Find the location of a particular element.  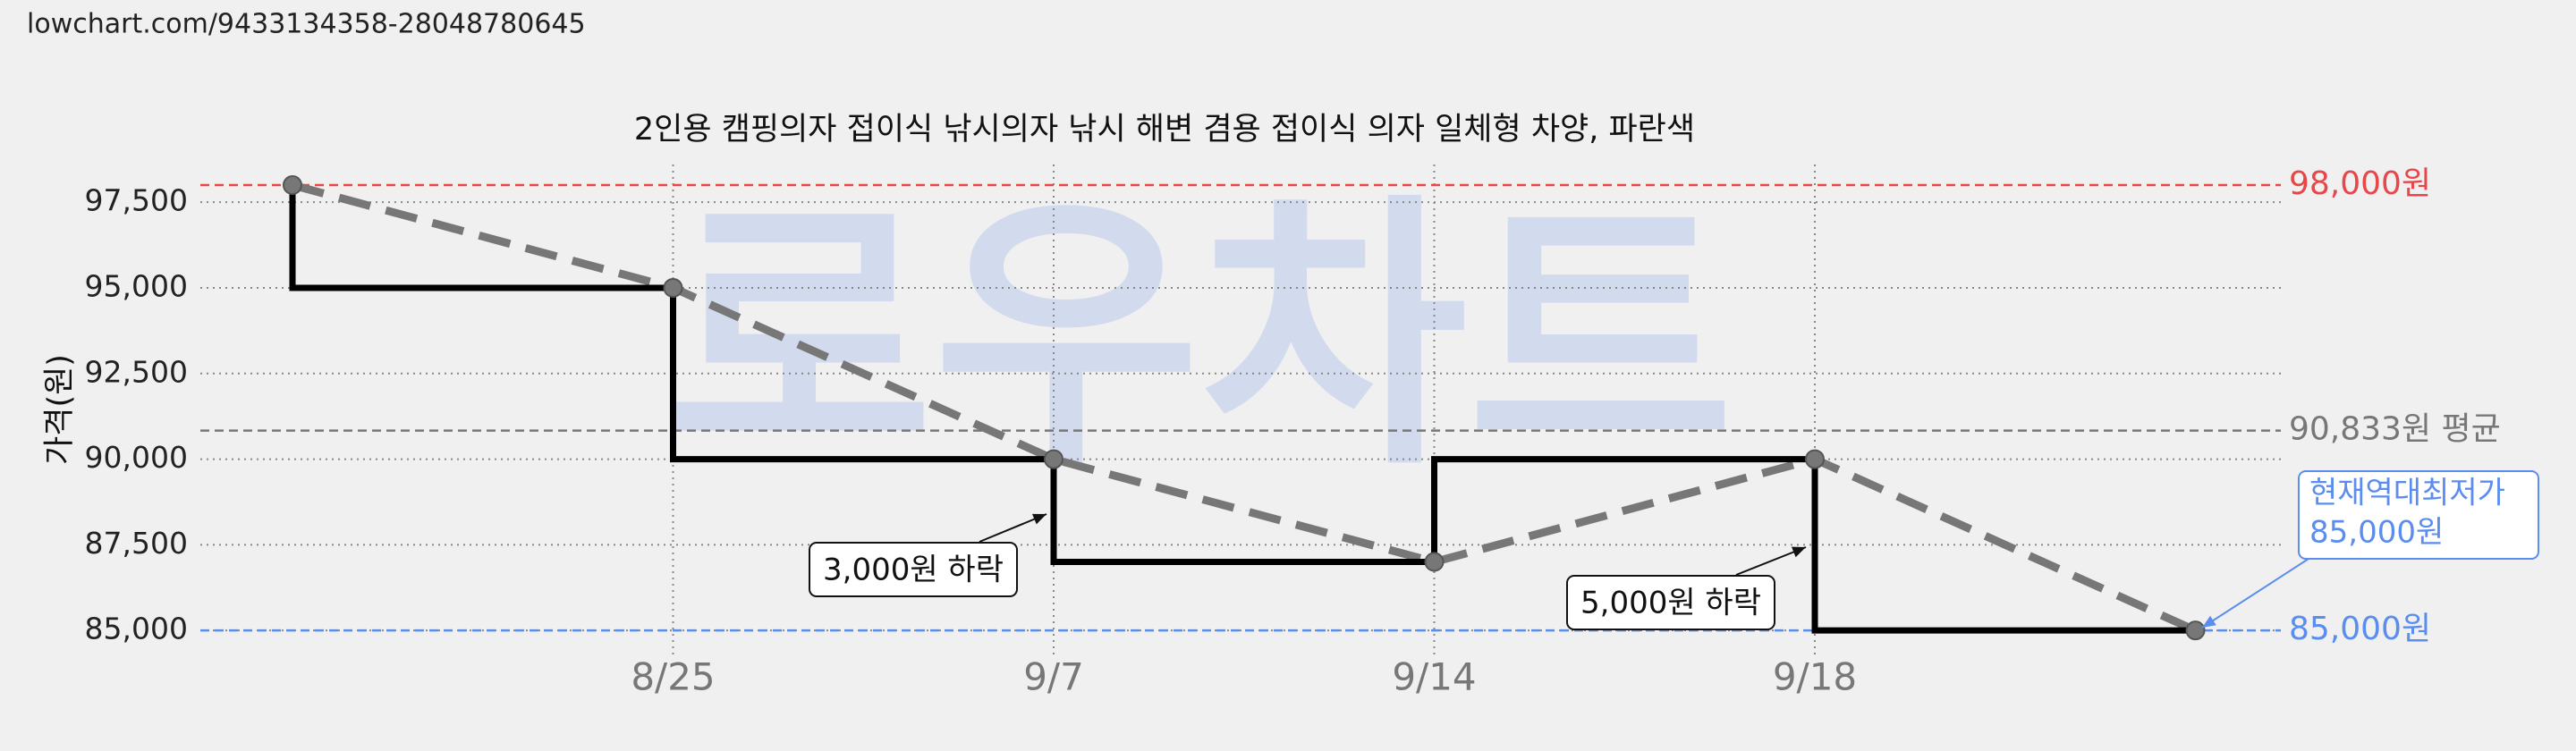

url: lowchart.com/9433134358-28048780645 is located at coordinates (306, 25).